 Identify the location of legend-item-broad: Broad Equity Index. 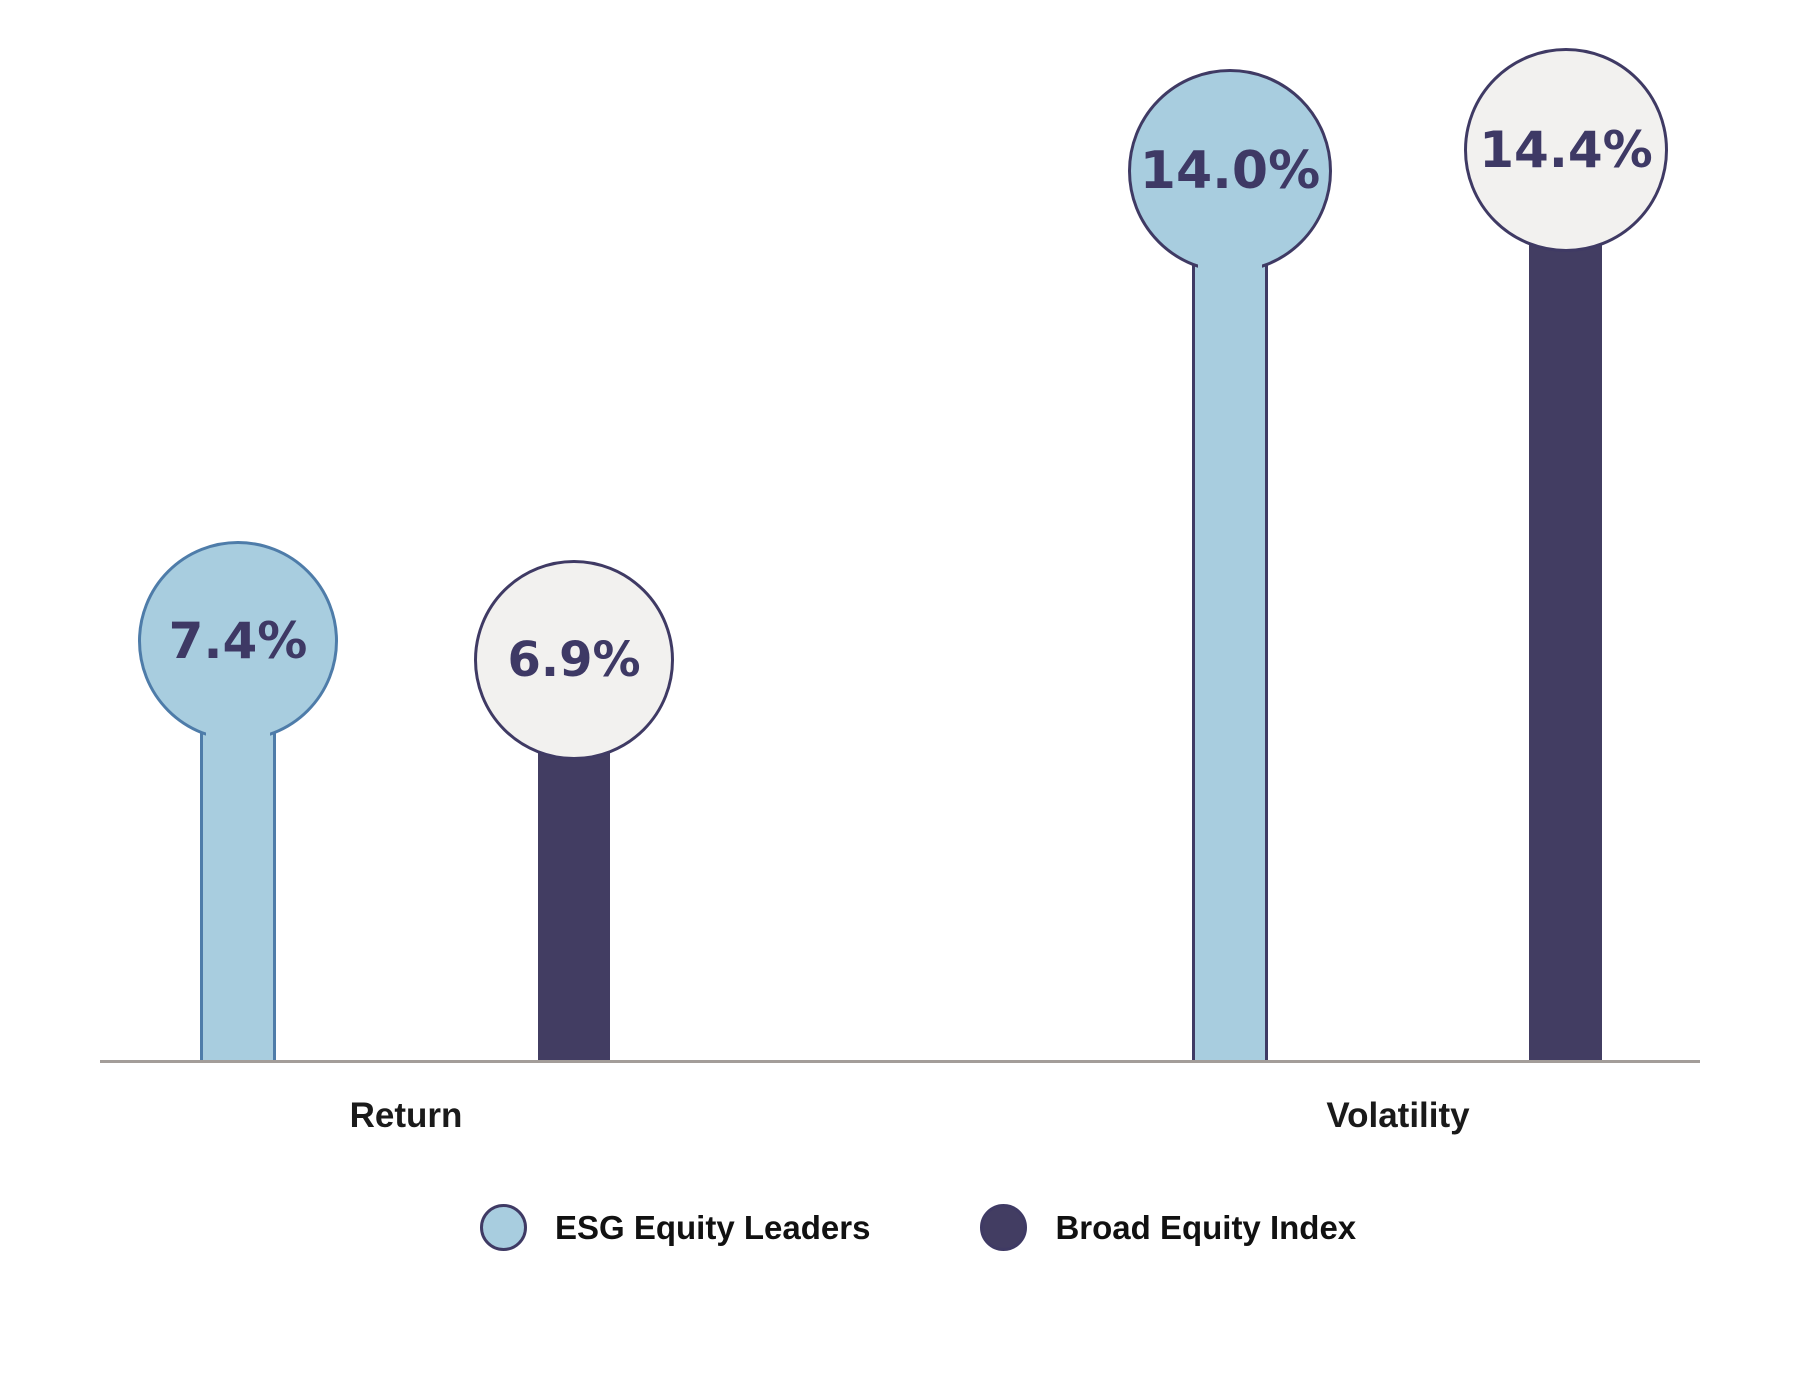
(1168, 1227).